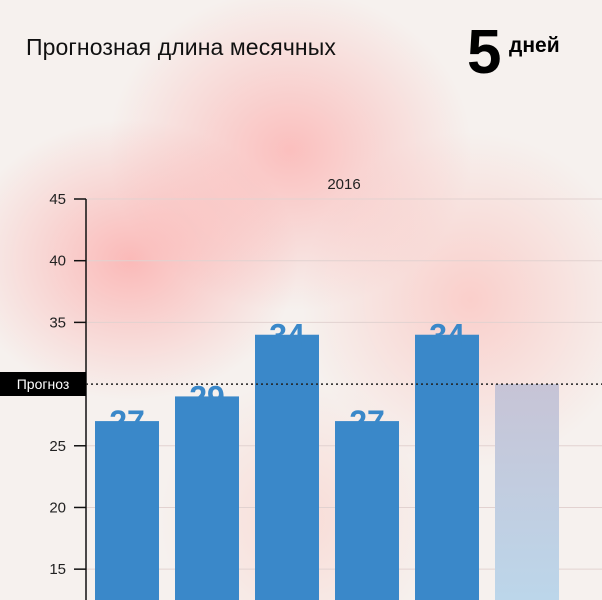 Image resolution: width=602 pixels, height=600 pixels. Describe the element at coordinates (57, 507) in the screenshot. I see `y-tick-label-20: 20` at that location.